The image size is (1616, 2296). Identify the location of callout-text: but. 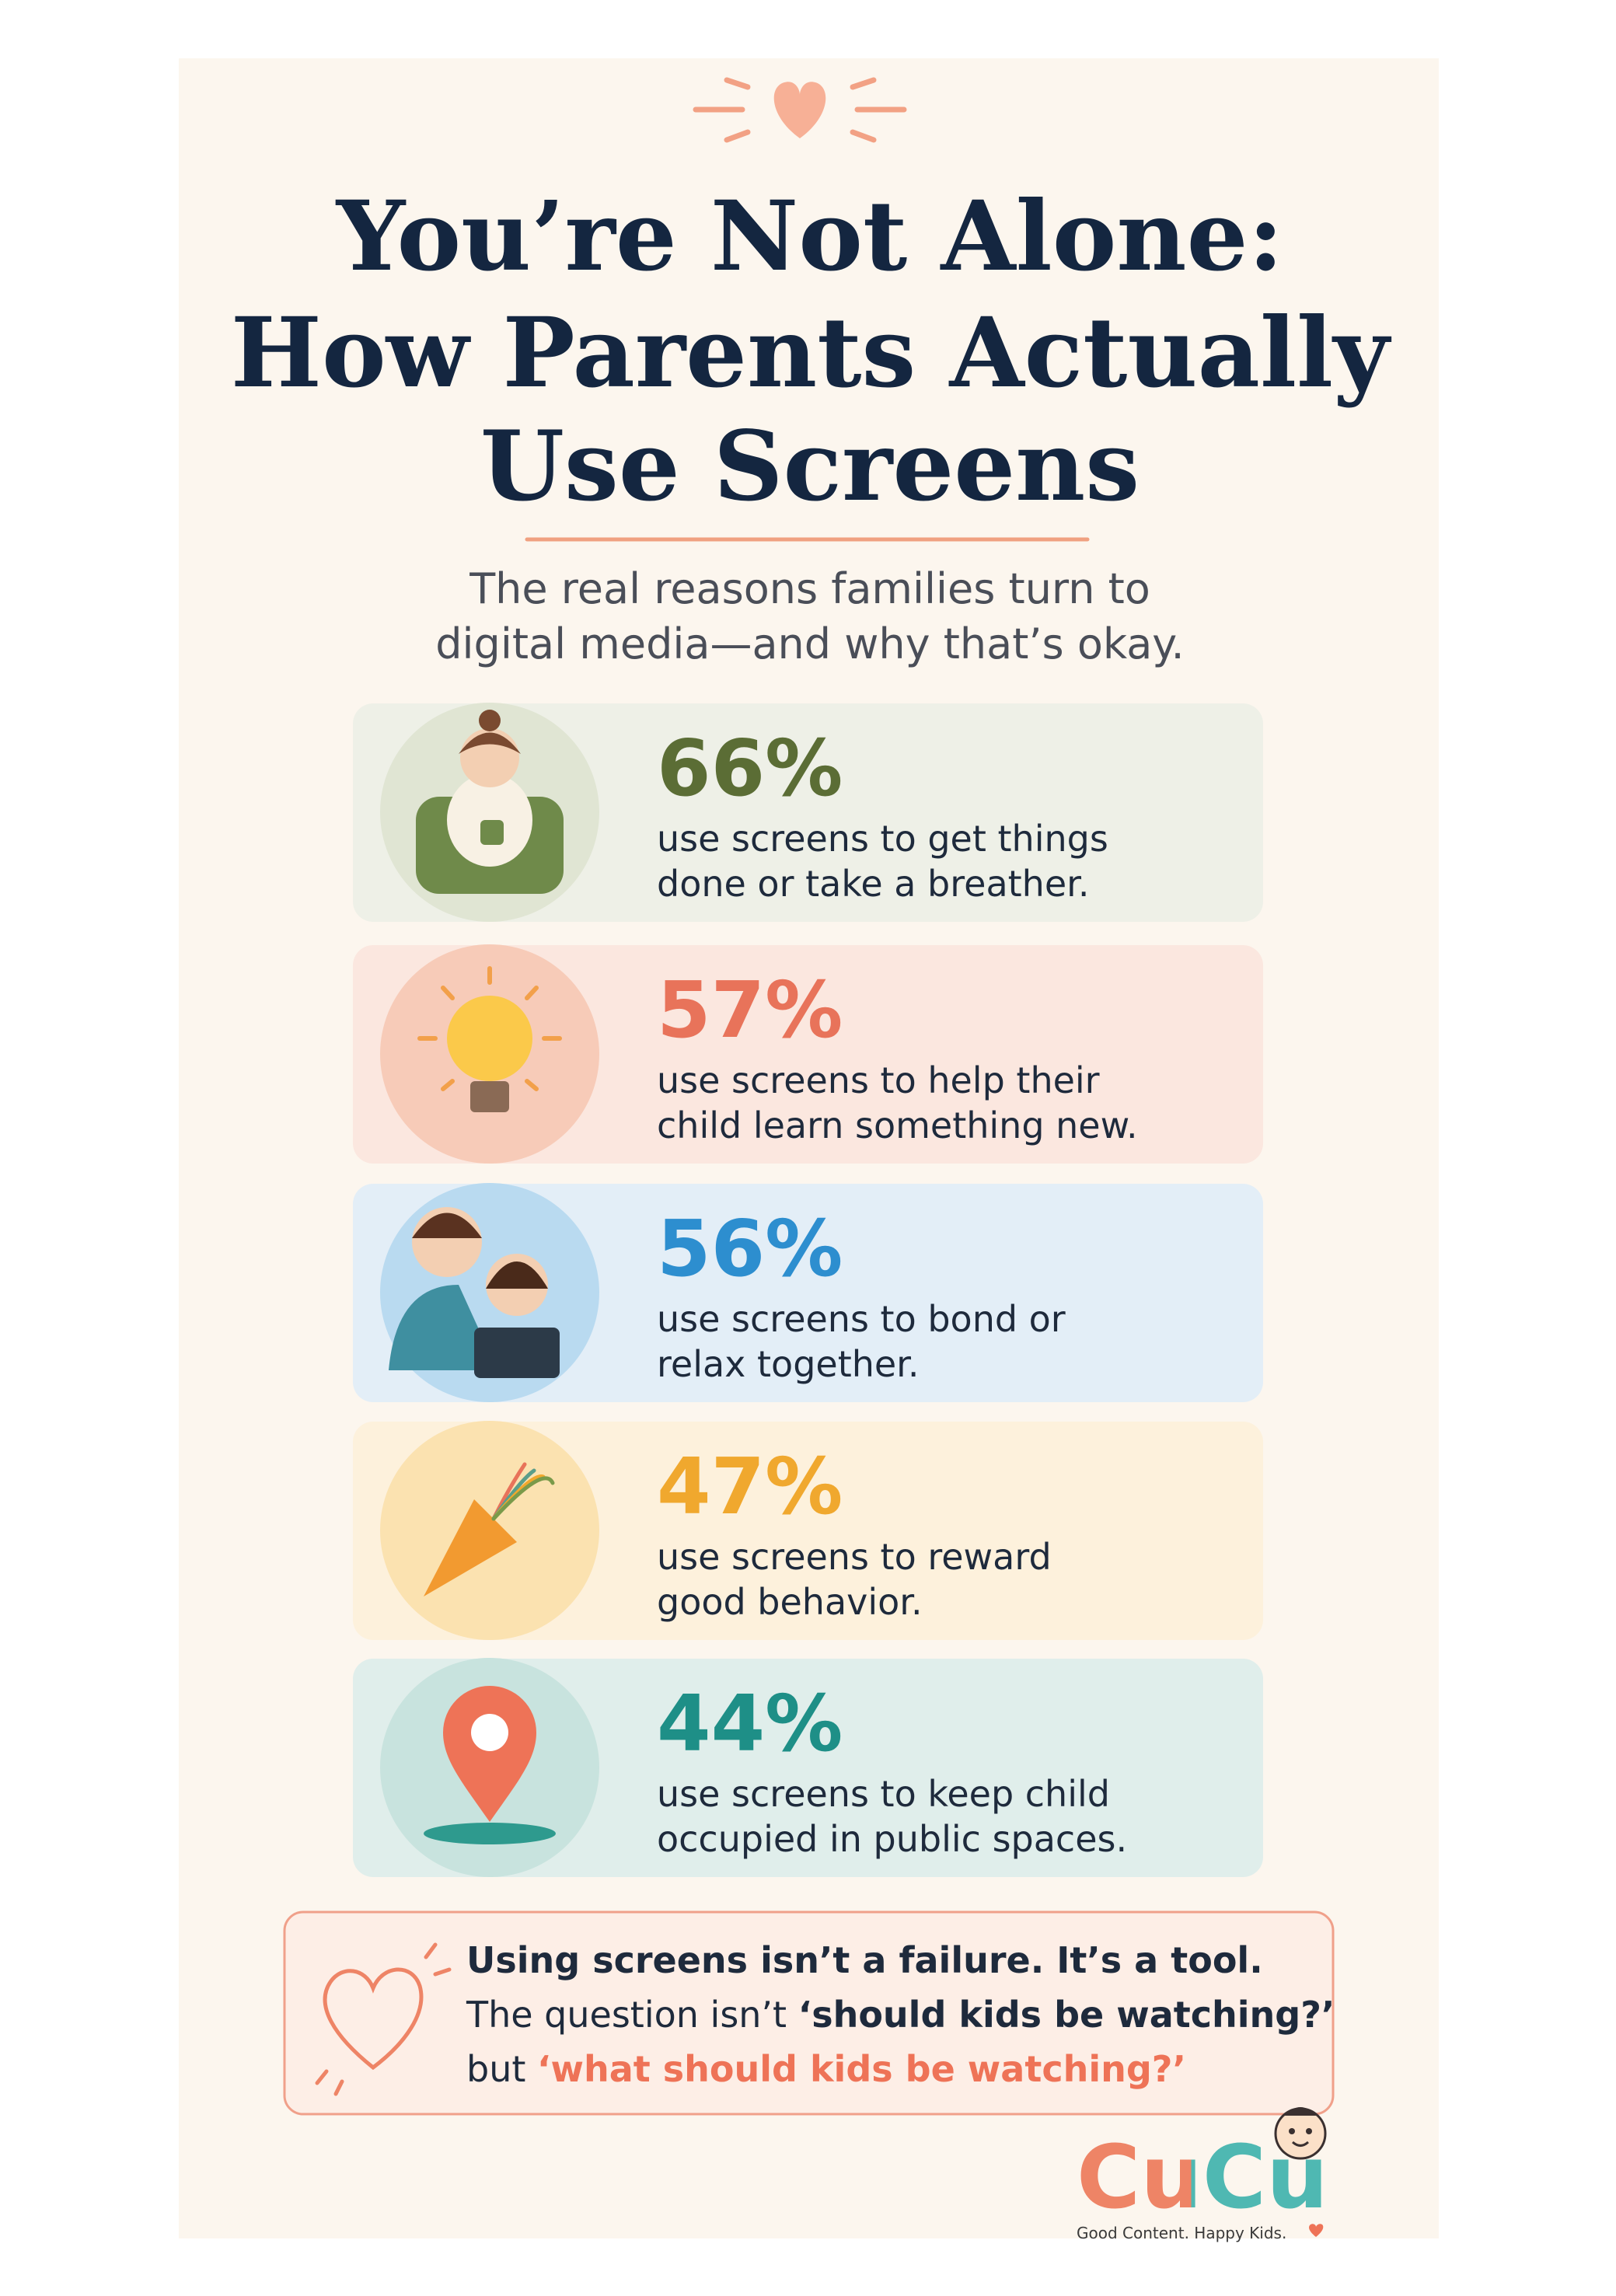
(502, 2069).